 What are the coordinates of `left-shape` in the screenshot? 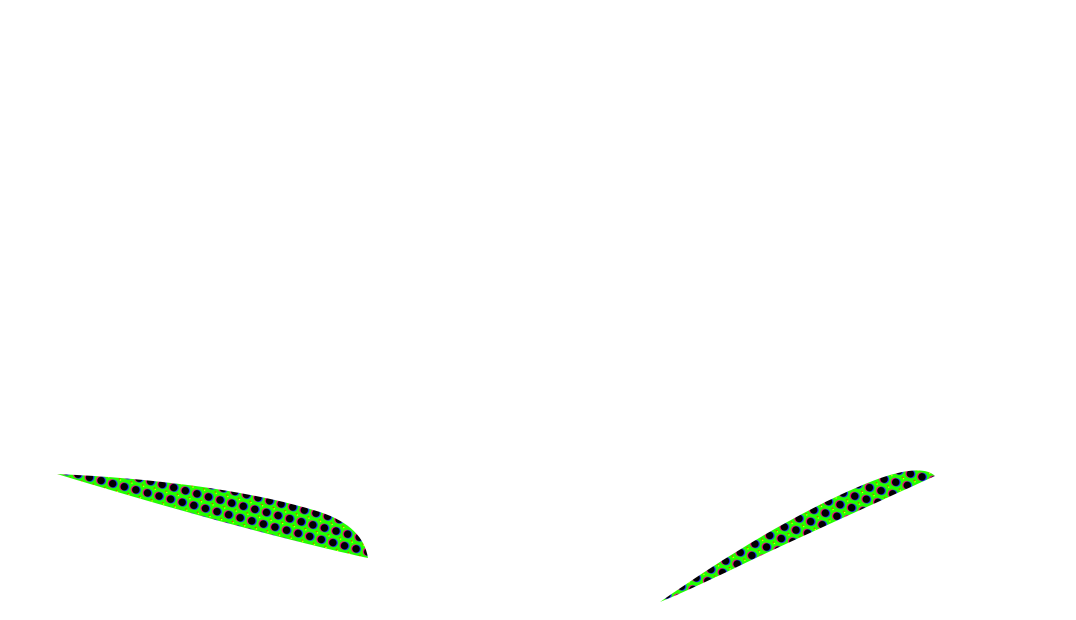 It's located at (212, 516).